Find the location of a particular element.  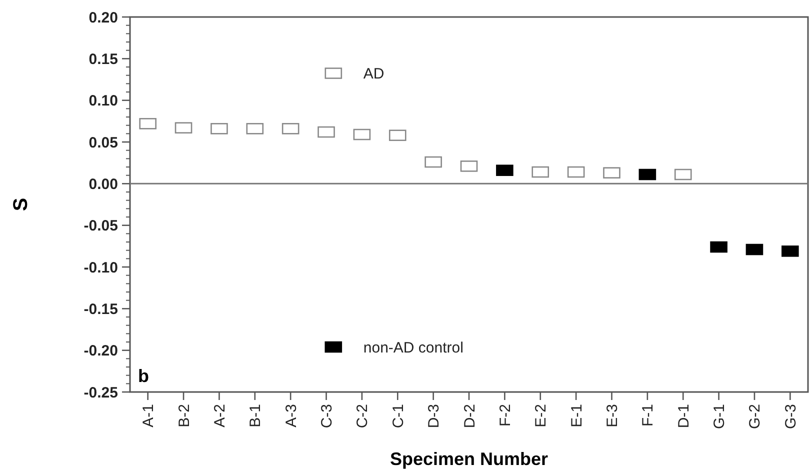

x-tick-label: E-3 is located at coordinates (612, 416).